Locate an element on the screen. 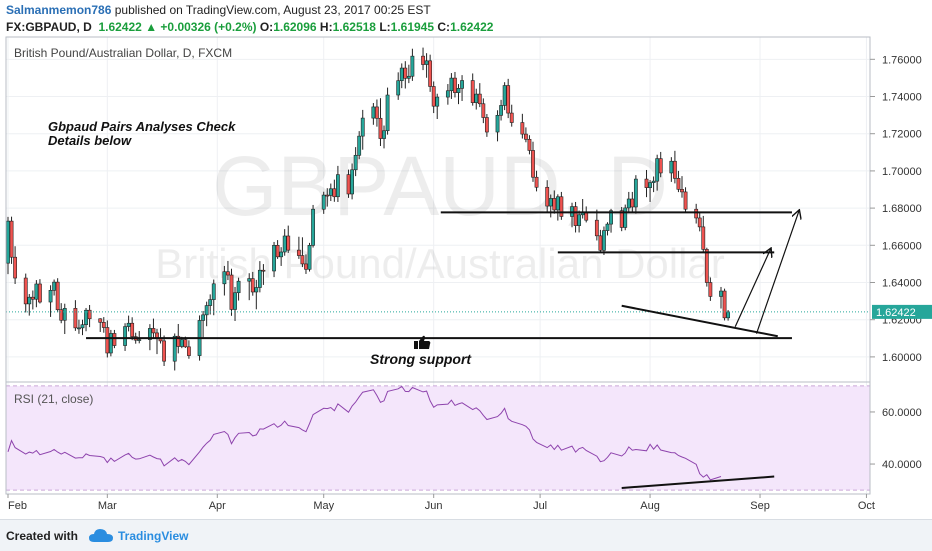 The height and width of the screenshot is (551, 932). author-name: Salmanmemon786 is located at coordinates (59, 10).